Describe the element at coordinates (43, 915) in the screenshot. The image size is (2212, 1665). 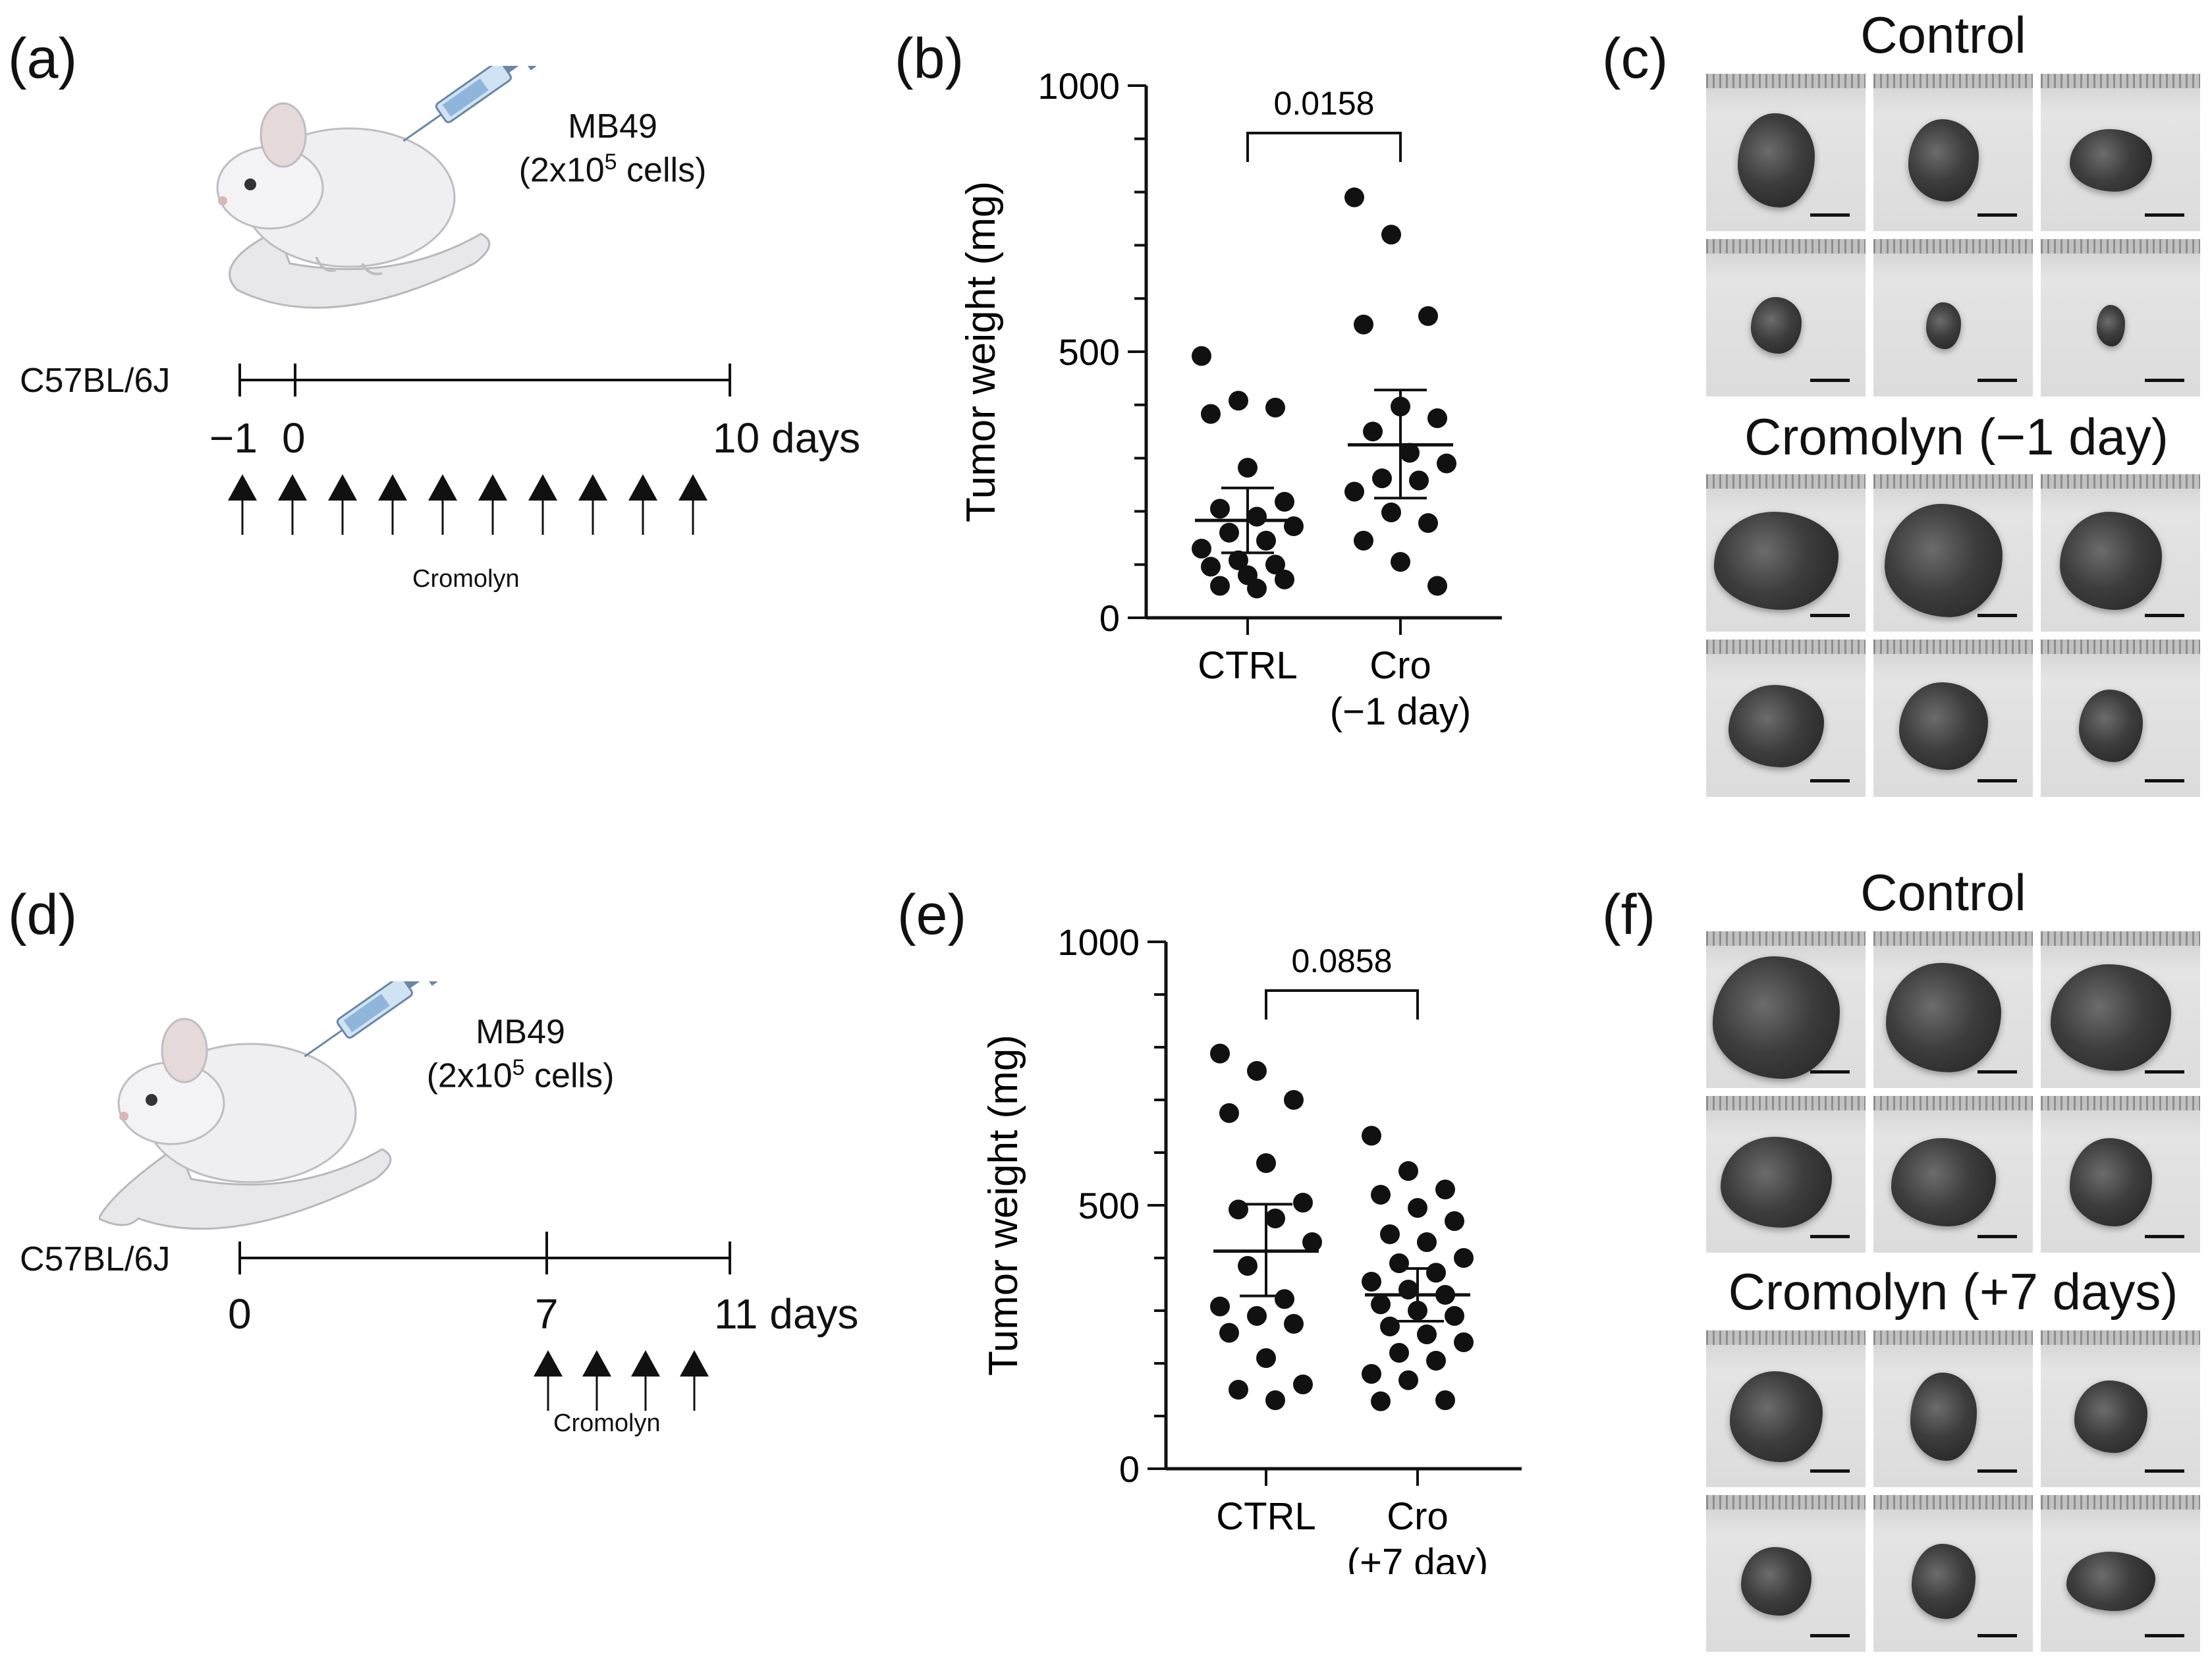
I see `panel-label-d: (d)` at that location.